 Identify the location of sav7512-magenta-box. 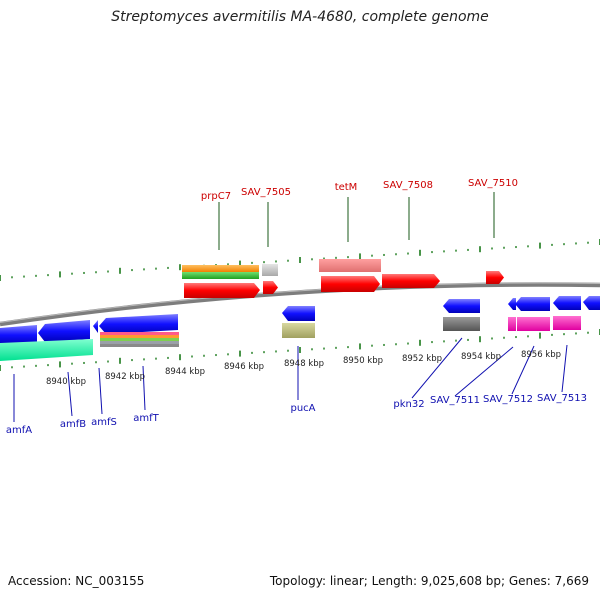
(533, 324).